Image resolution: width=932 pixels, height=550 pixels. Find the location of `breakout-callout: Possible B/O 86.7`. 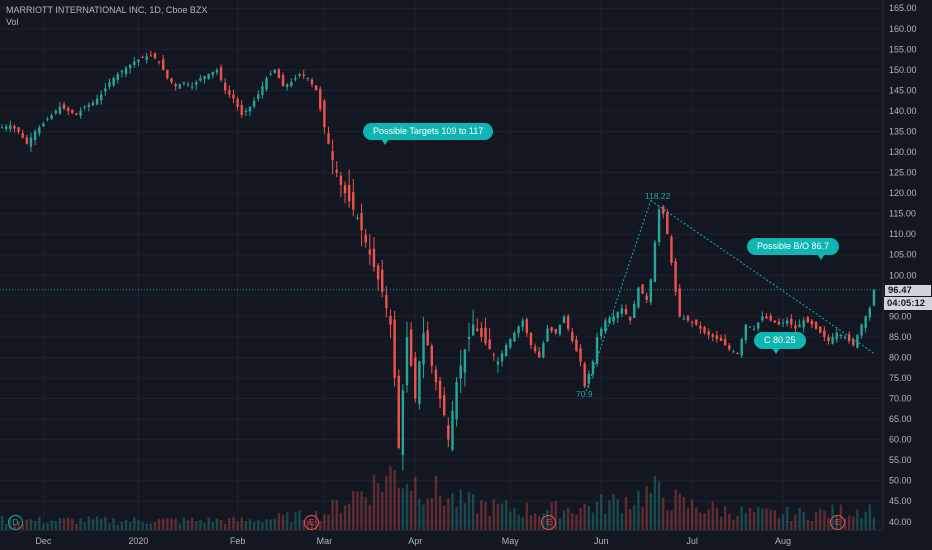

breakout-callout: Possible B/O 86.7 is located at coordinates (793, 249).